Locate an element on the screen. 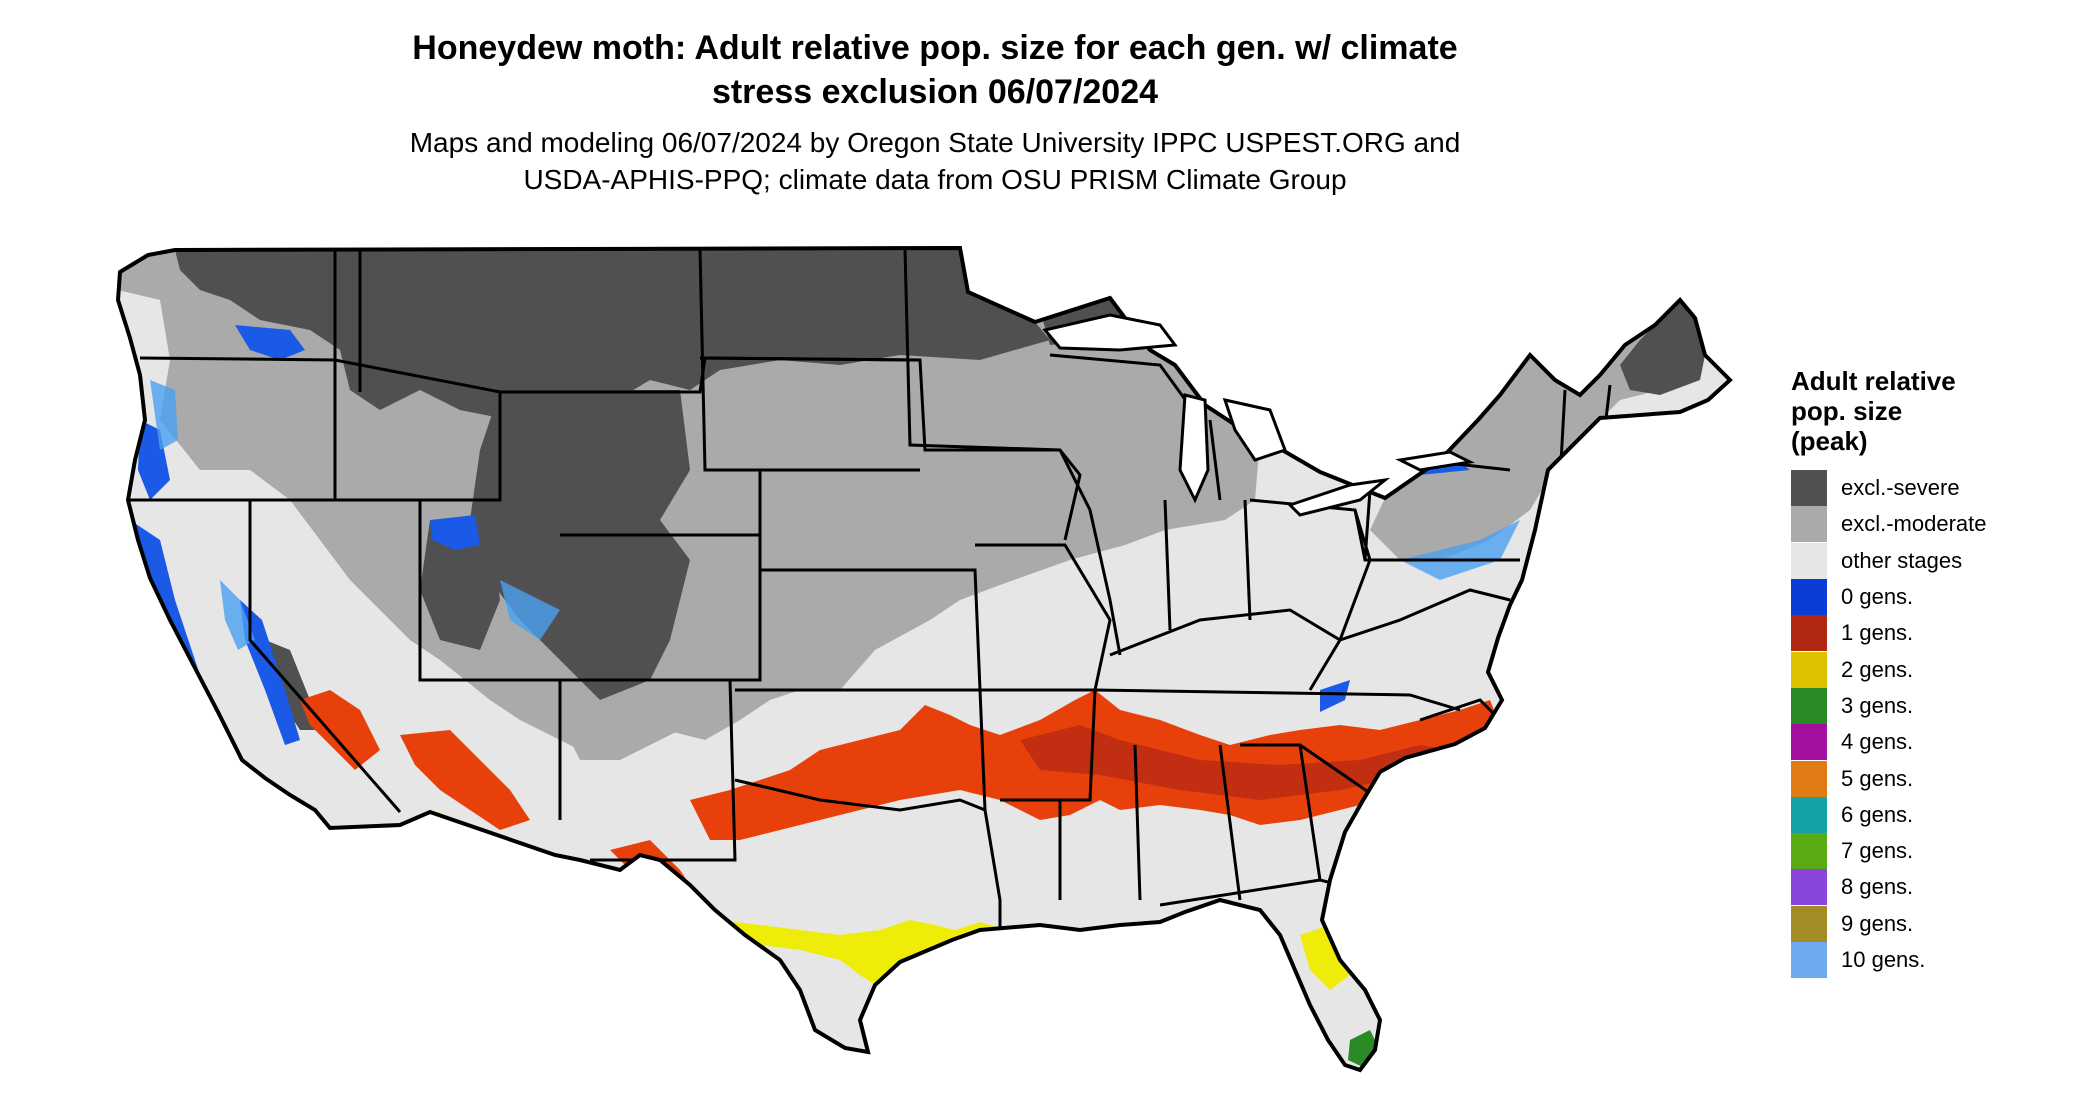  border-ga-sc is located at coordinates (1310, 812).